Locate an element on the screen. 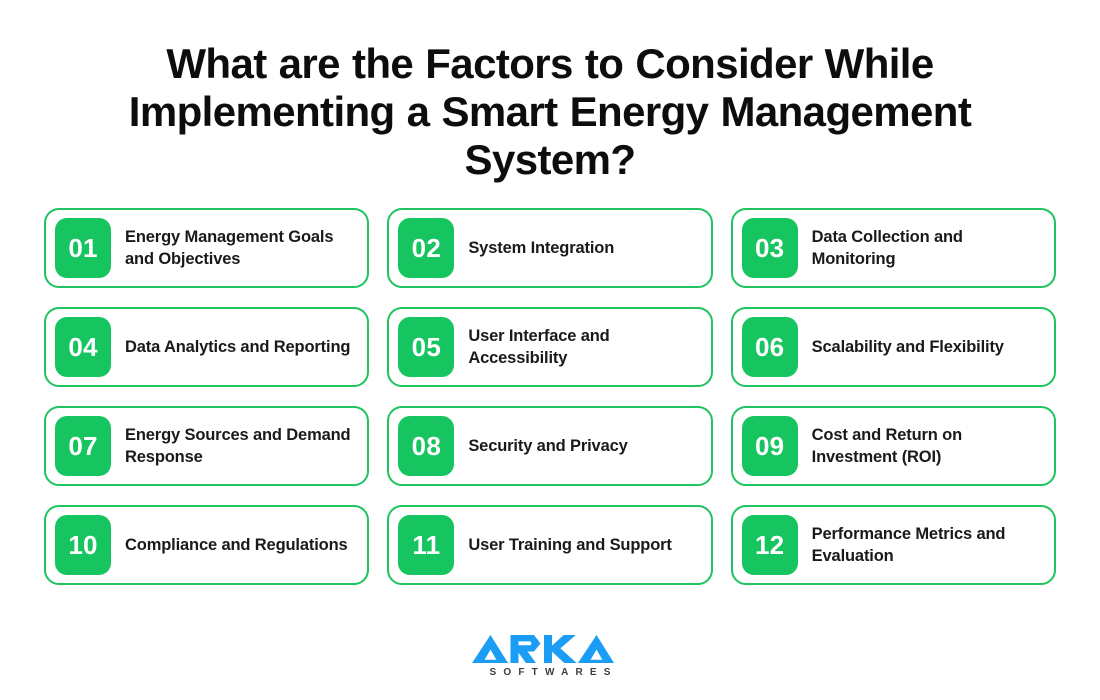 This screenshot has width=1100, height=700. factor-card-07: 07 Energy Sources and Demand Response is located at coordinates (207, 446).